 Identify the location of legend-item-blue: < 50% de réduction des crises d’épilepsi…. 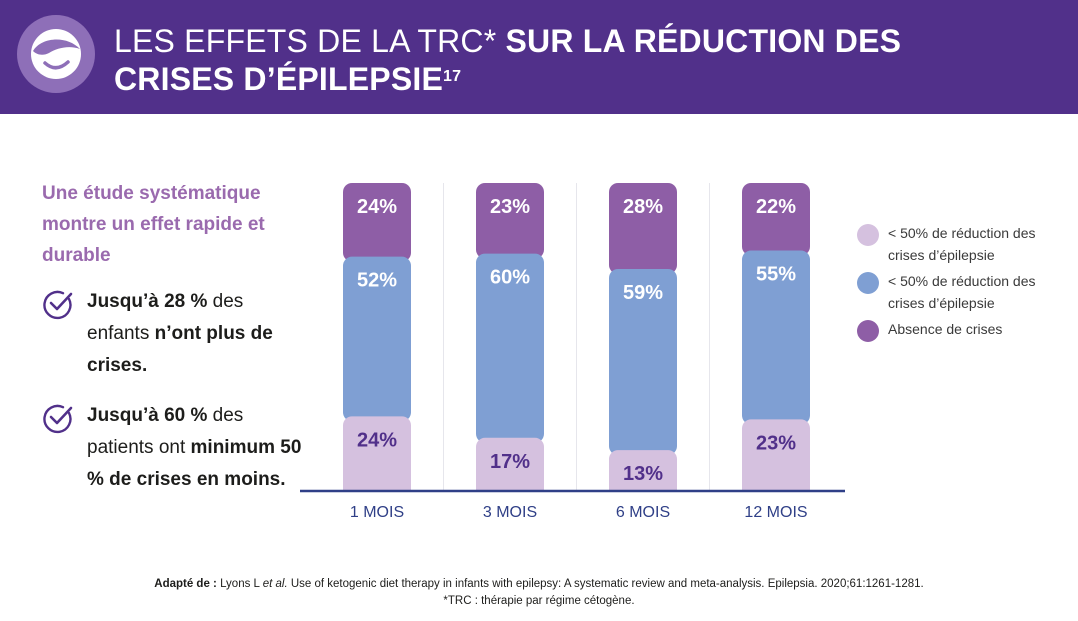
(962, 292).